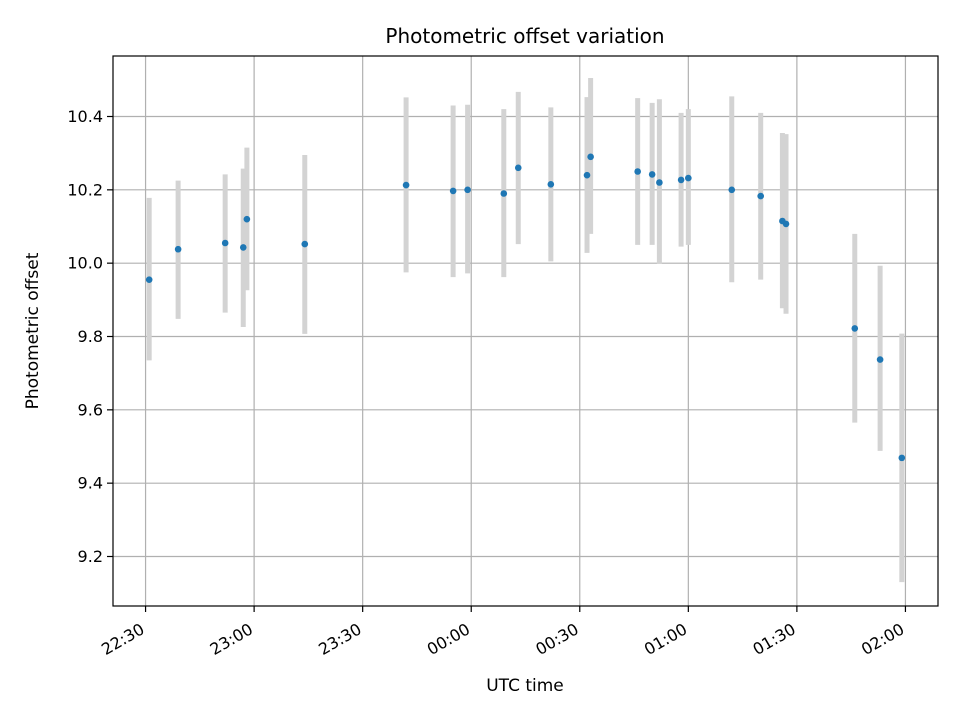 Image resolution: width=960 pixels, height=720 pixels. Describe the element at coordinates (773, 639) in the screenshot. I see `x-tick-label: 01:30` at that location.